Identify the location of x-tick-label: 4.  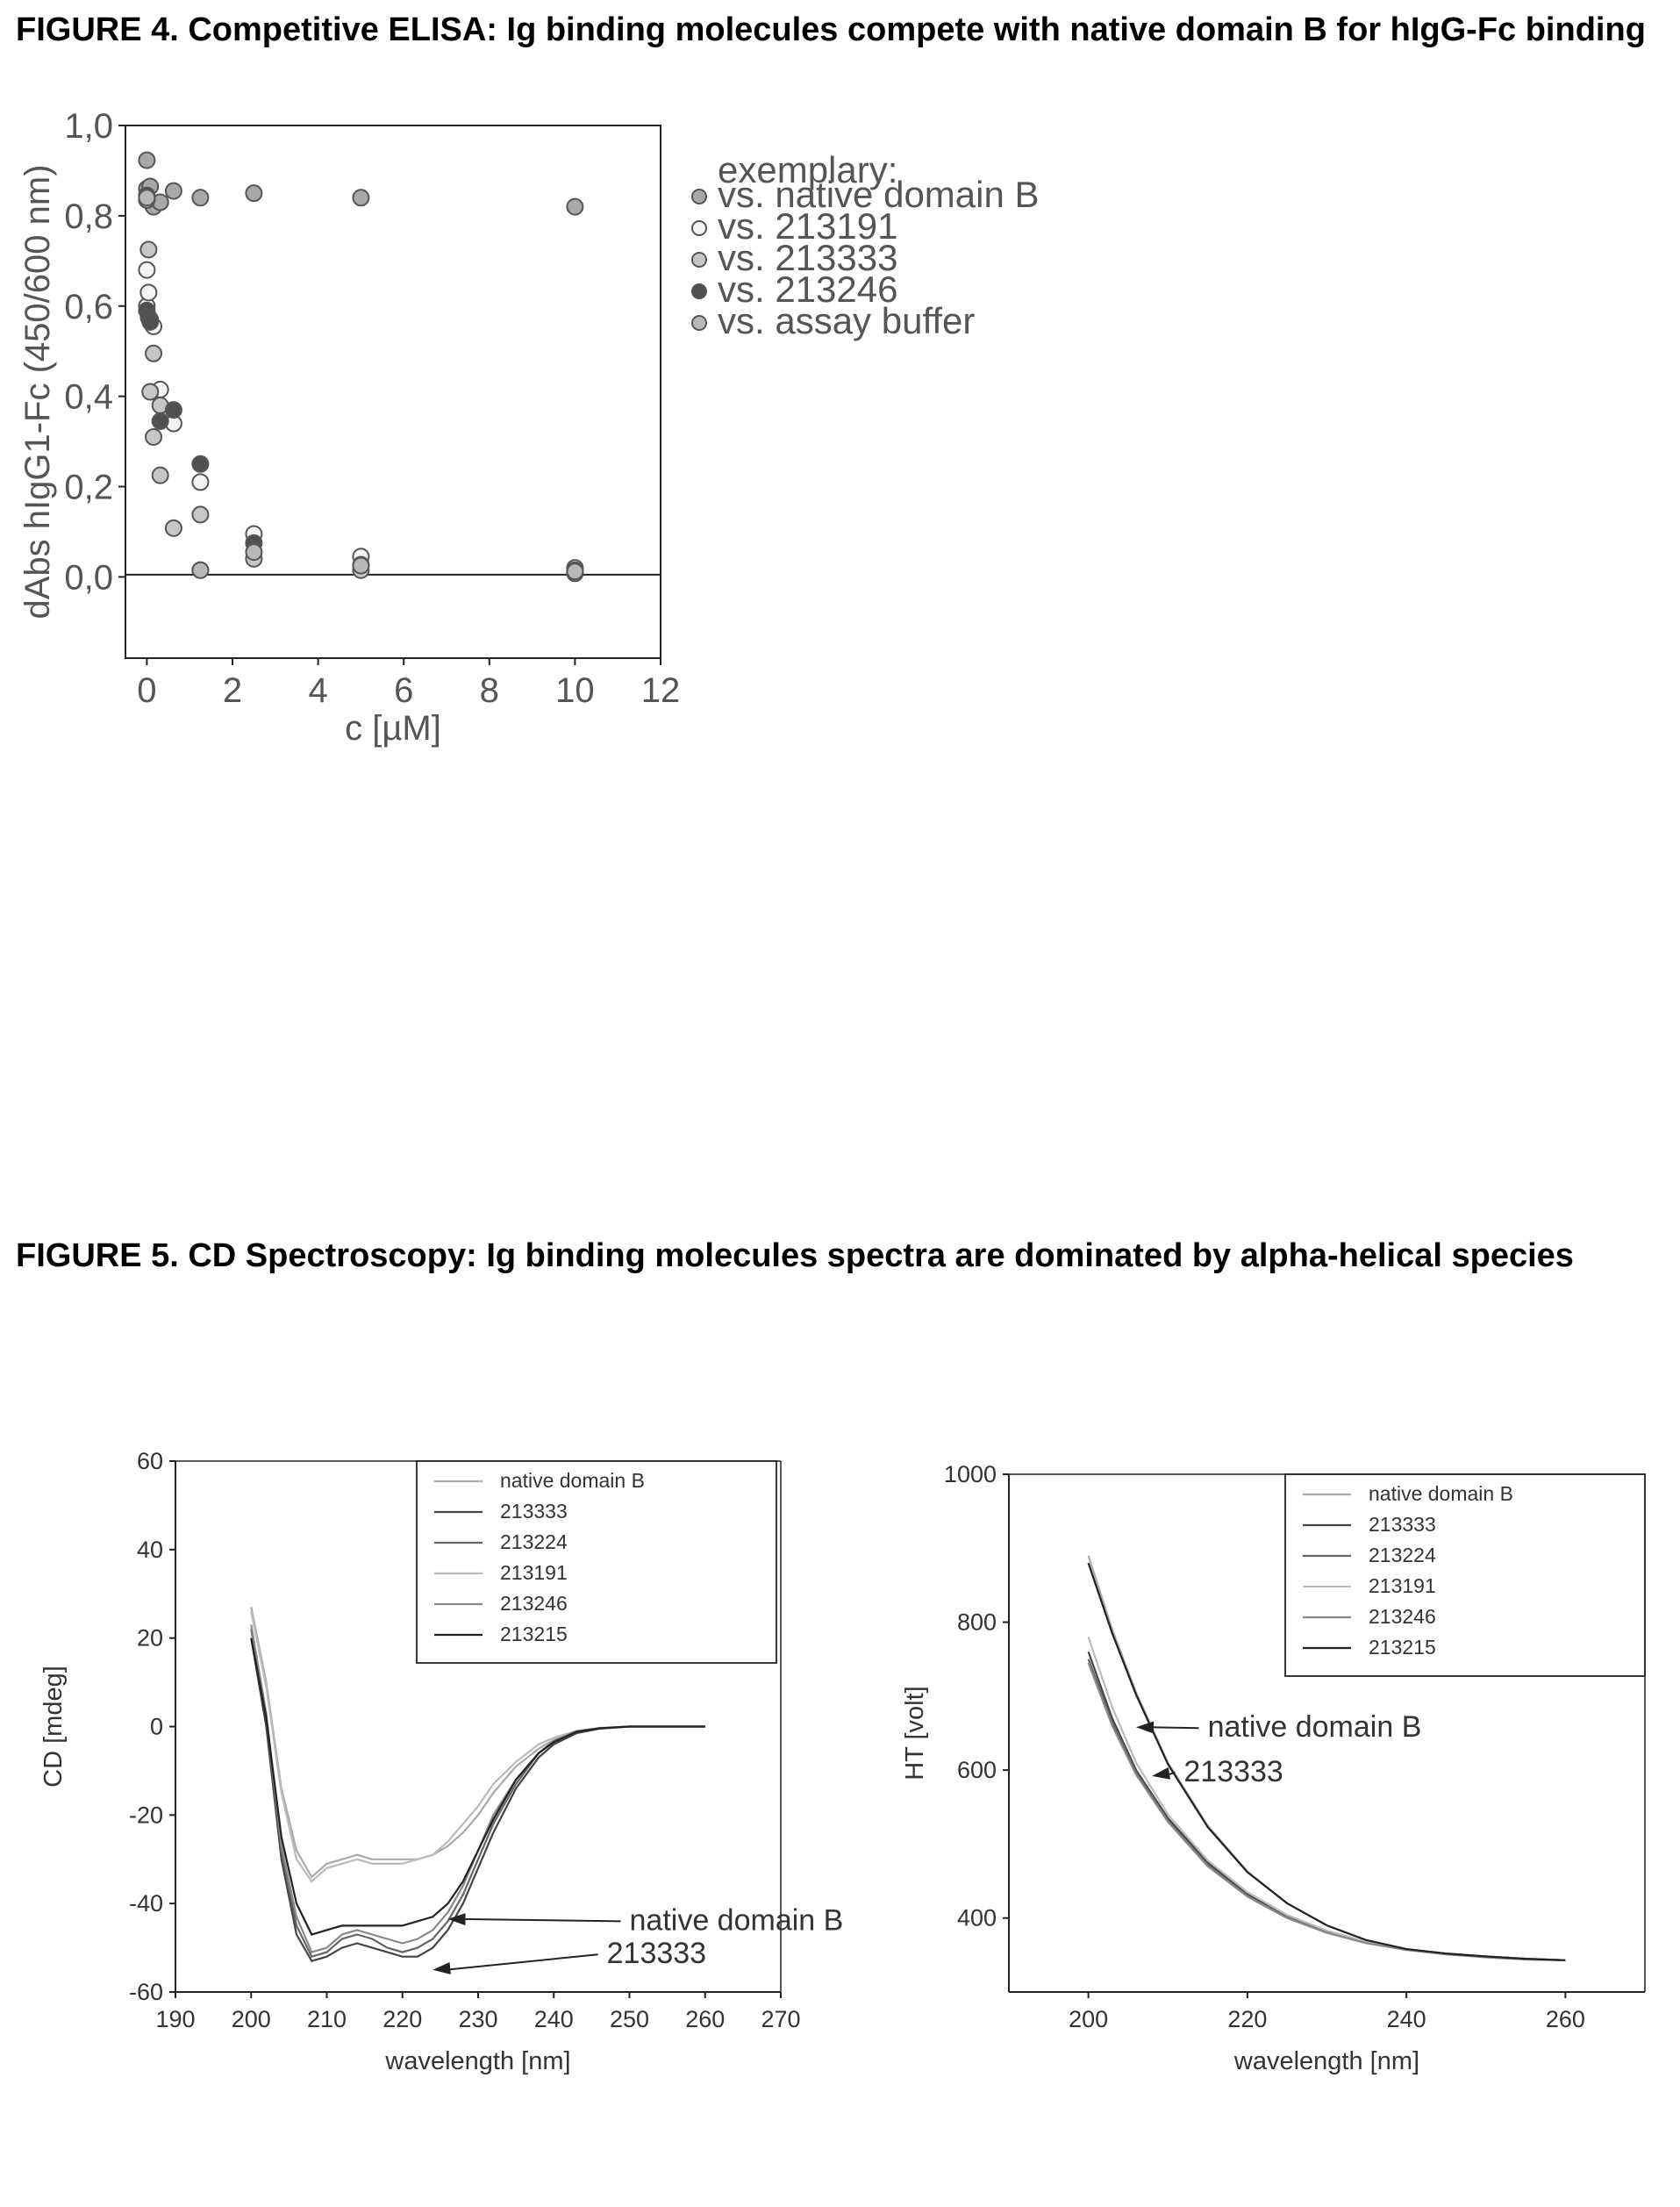
(317, 691).